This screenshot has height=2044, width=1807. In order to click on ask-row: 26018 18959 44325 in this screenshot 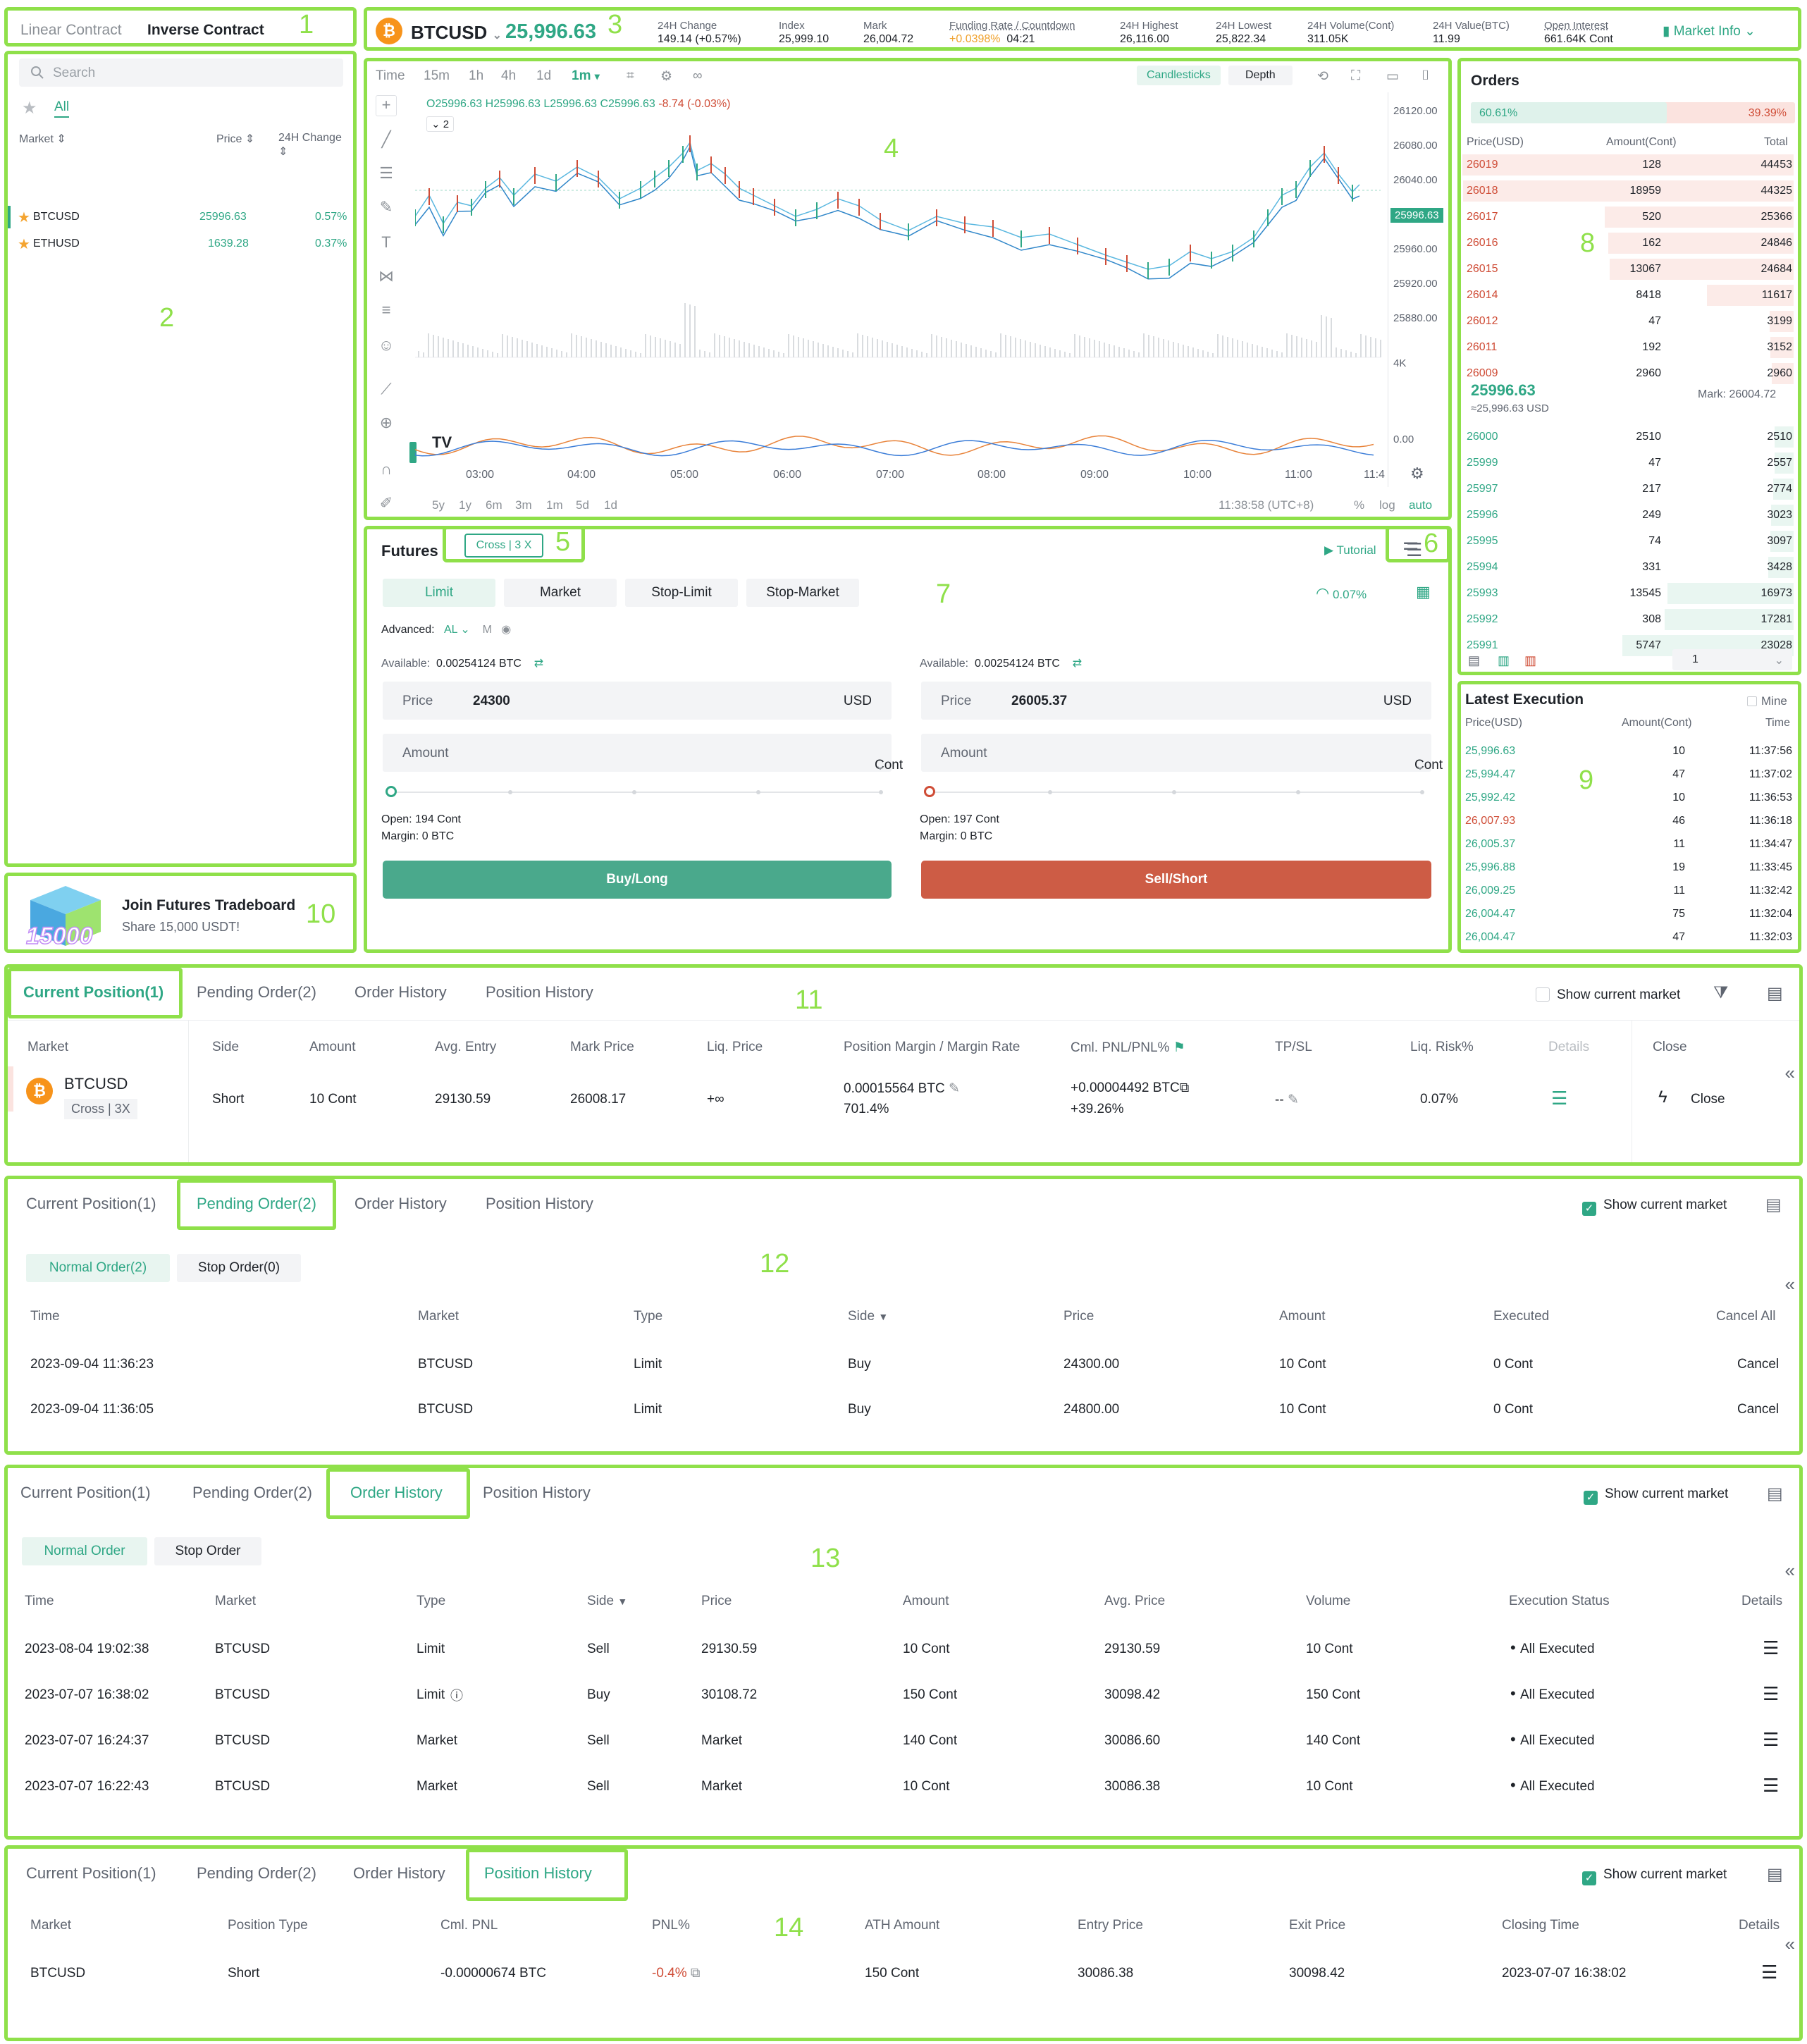, I will do `click(1629, 191)`.